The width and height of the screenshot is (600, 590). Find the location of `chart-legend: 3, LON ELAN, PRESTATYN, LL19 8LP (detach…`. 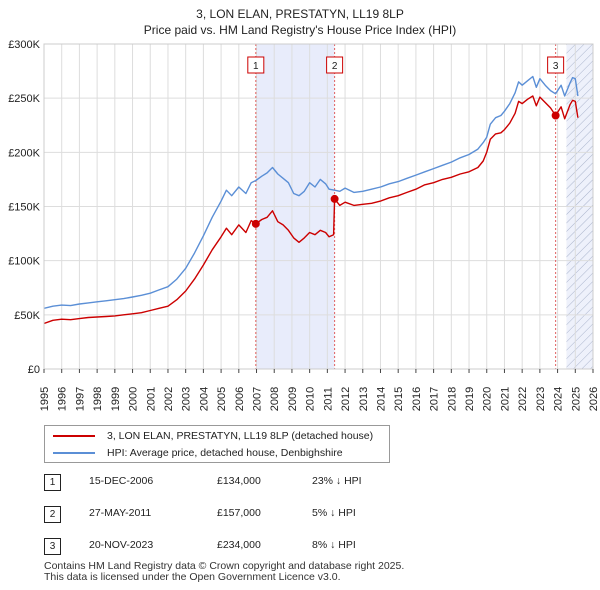

chart-legend: 3, LON ELAN, PRESTATYN, LL19 8LP (detach… is located at coordinates (217, 444).